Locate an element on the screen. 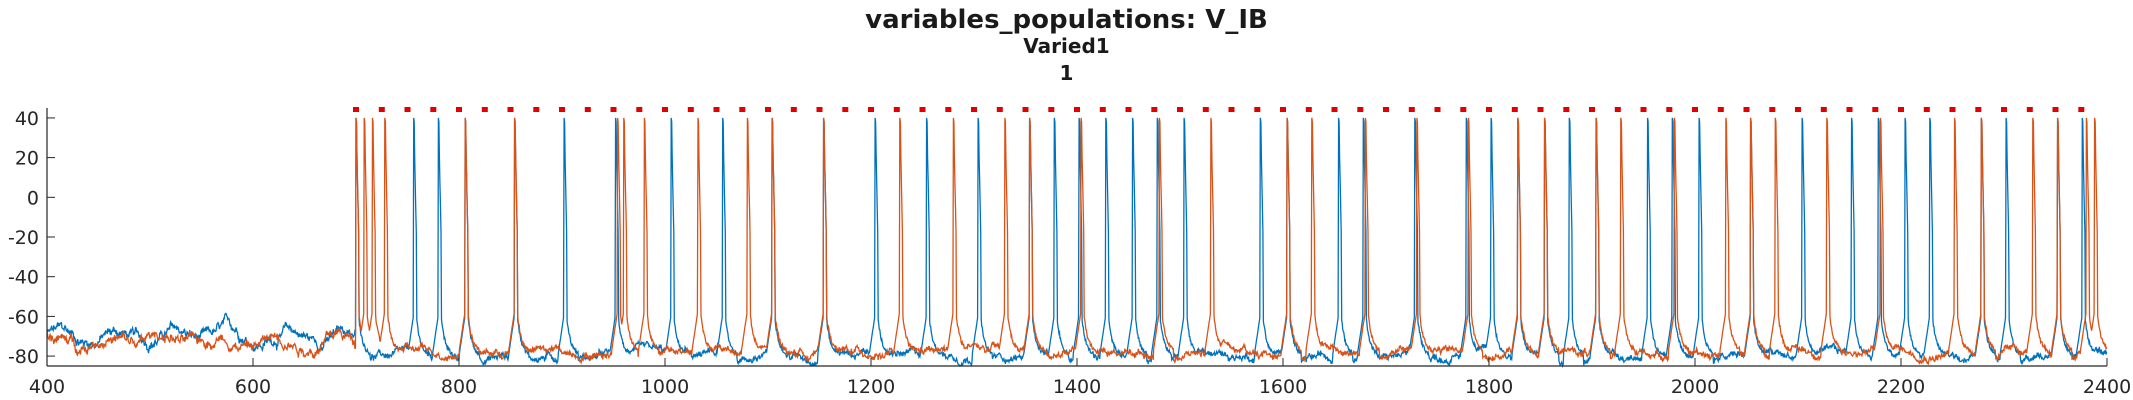 This screenshot has height=400, width=2133. chart-subtitle-2: 1 is located at coordinates (1066, 73).